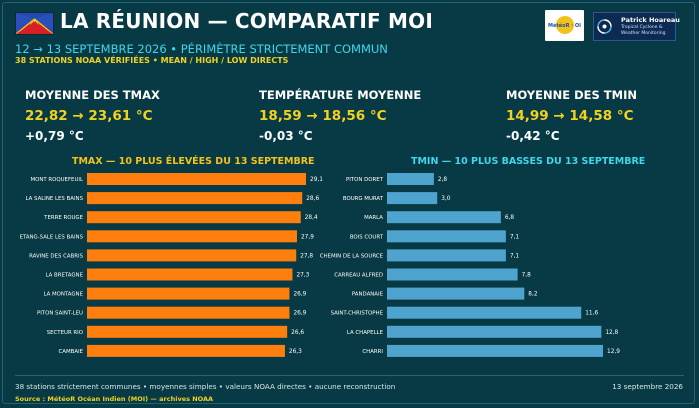 The height and width of the screenshot is (408, 699). I want to click on station-label: SAINT-CHRISTOPHE, so click(357, 314).